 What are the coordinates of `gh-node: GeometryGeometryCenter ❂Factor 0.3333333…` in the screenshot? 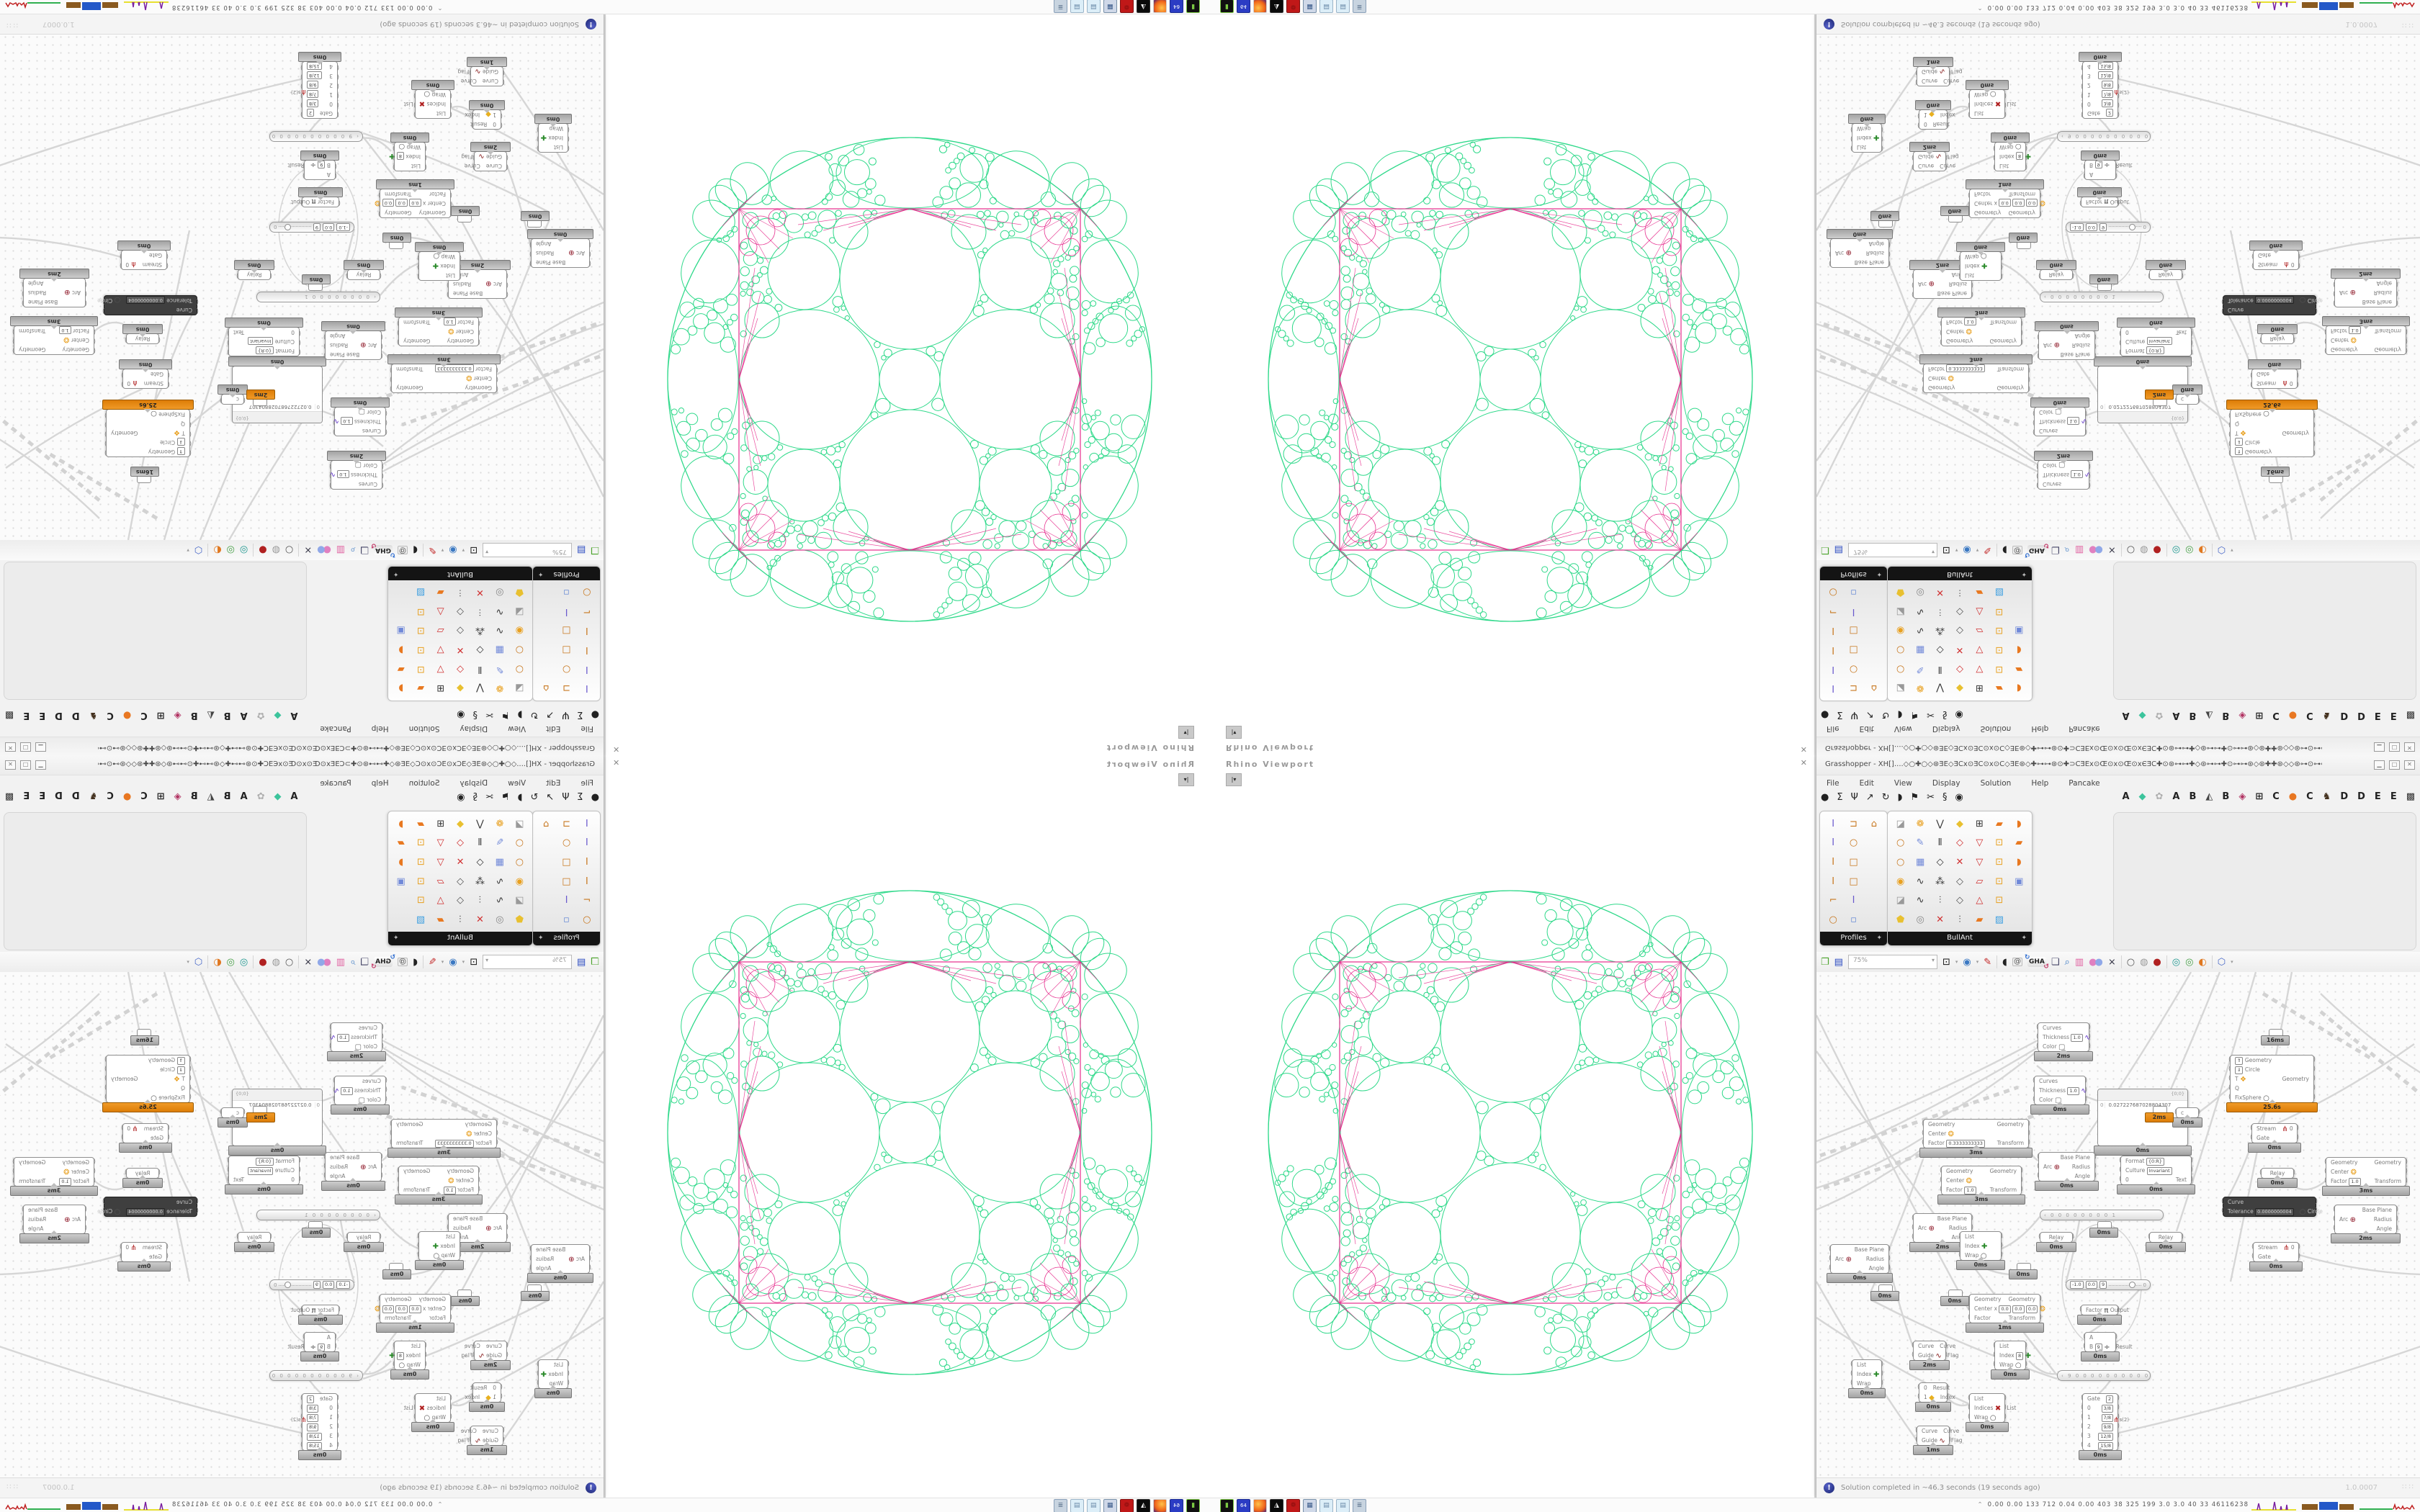 It's located at (1976, 373).